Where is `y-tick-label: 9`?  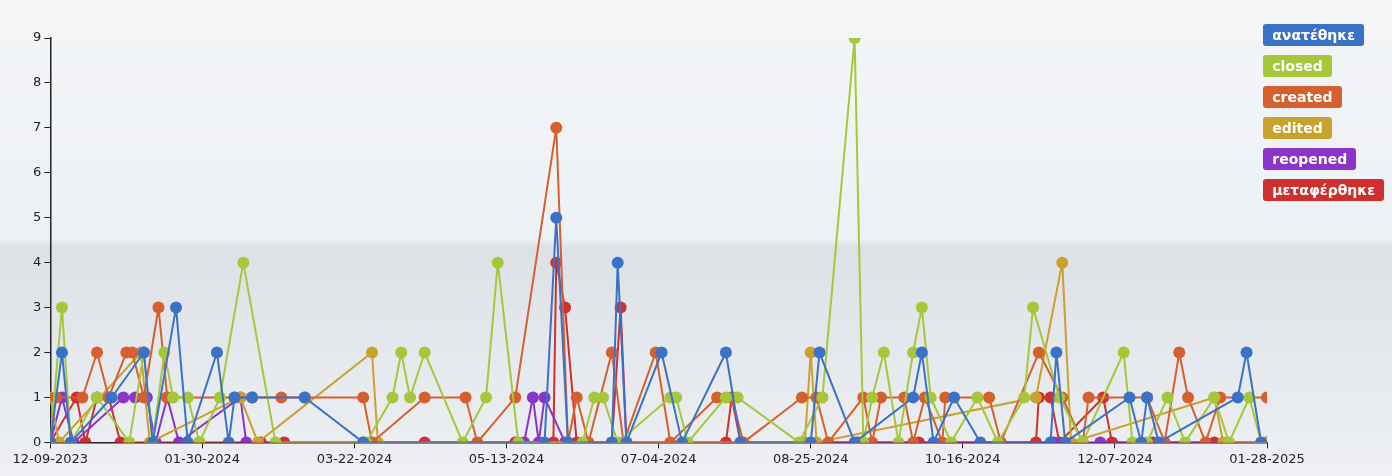
y-tick-label: 9 is located at coordinates (37, 37).